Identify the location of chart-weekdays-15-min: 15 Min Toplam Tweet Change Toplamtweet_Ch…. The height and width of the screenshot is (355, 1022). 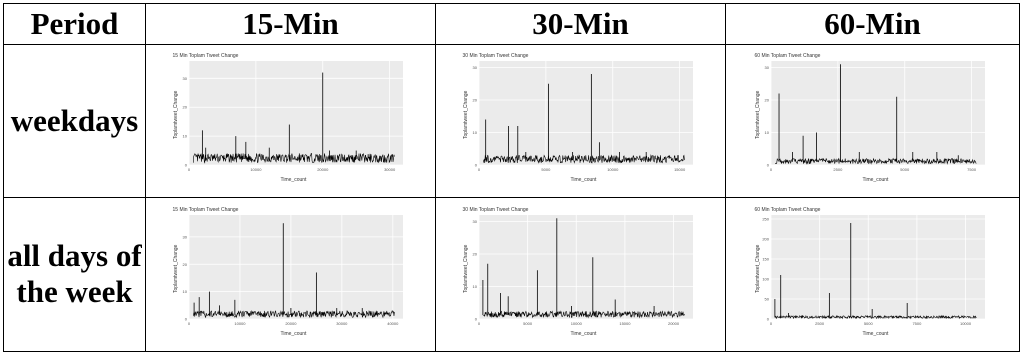
(290, 118).